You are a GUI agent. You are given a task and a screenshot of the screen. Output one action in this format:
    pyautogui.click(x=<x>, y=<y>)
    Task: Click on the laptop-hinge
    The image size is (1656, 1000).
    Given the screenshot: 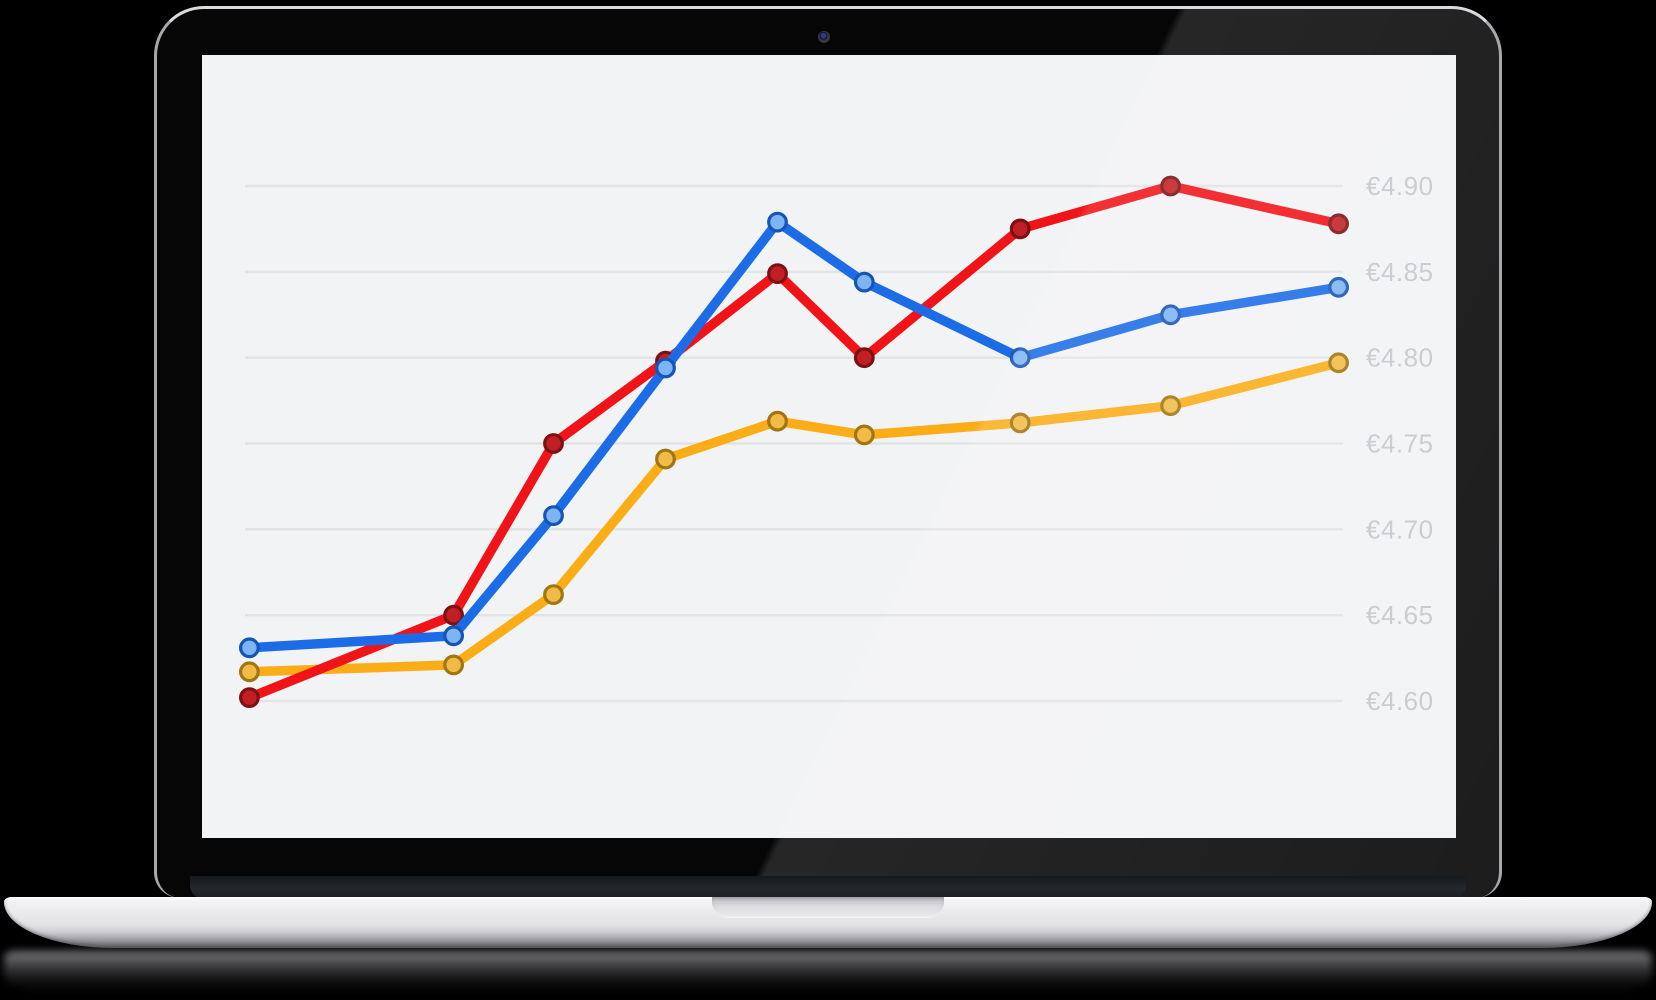 What is the action you would take?
    pyautogui.click(x=828, y=887)
    